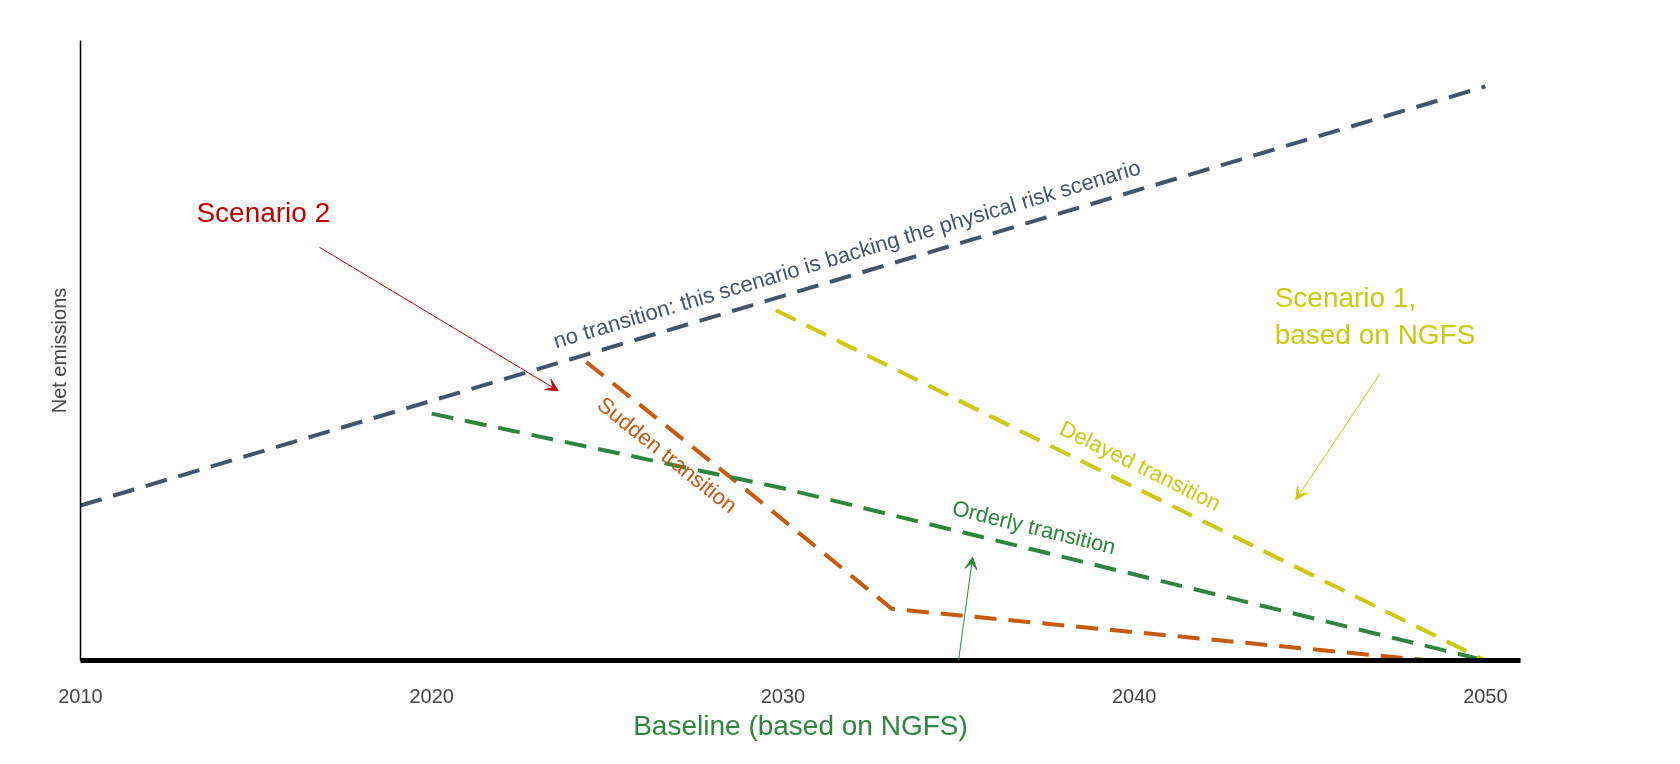 The height and width of the screenshot is (764, 1680). What do you see at coordinates (1134, 695) in the screenshot?
I see `x-tick-label: 2040` at bounding box center [1134, 695].